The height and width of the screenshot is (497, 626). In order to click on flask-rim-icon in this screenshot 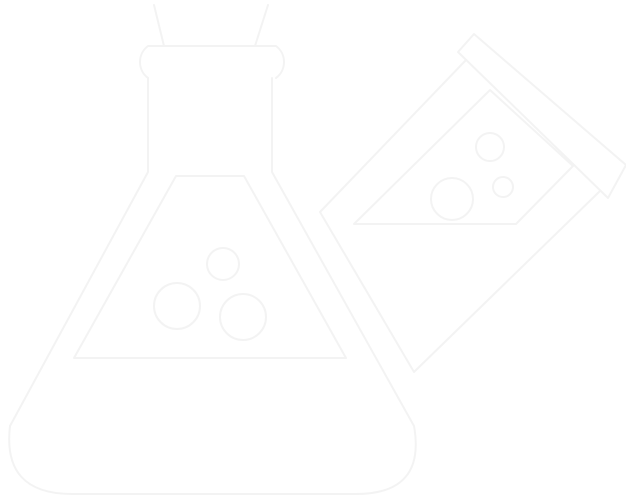, I will do `click(212, 62)`.